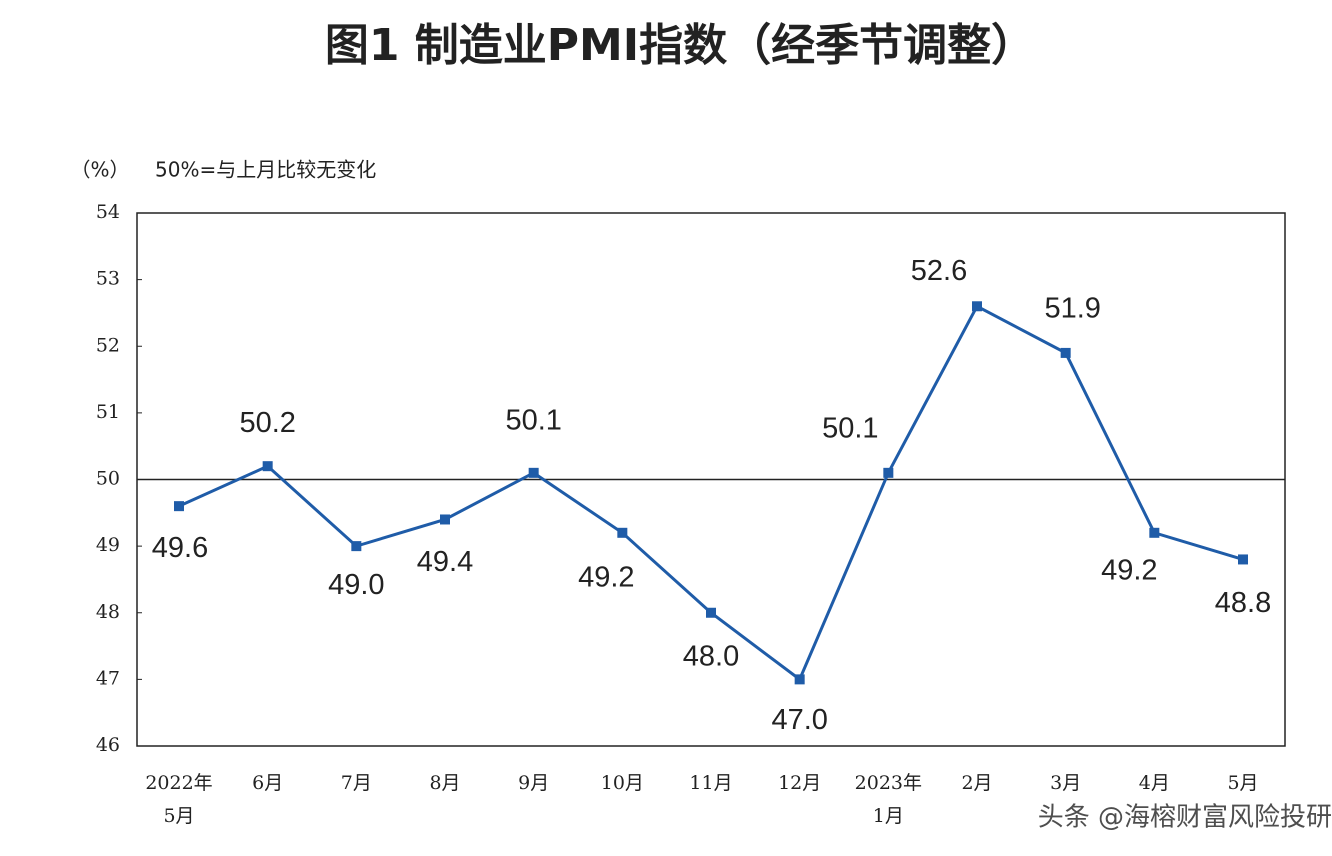 This screenshot has width=1332, height=856. Describe the element at coordinates (178, 816) in the screenshot. I see `x-tick-label-line: 5月` at that location.